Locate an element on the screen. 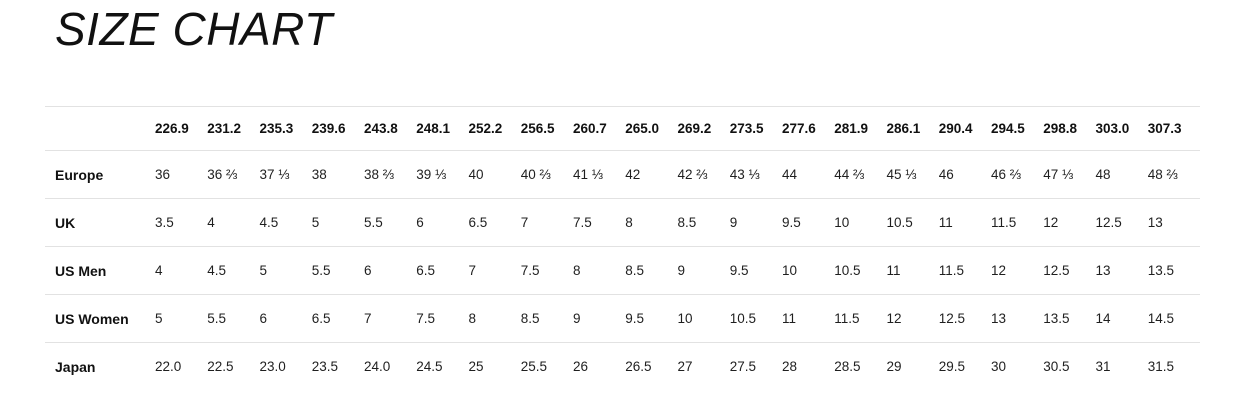  size-value-cell: 4 is located at coordinates (159, 270).